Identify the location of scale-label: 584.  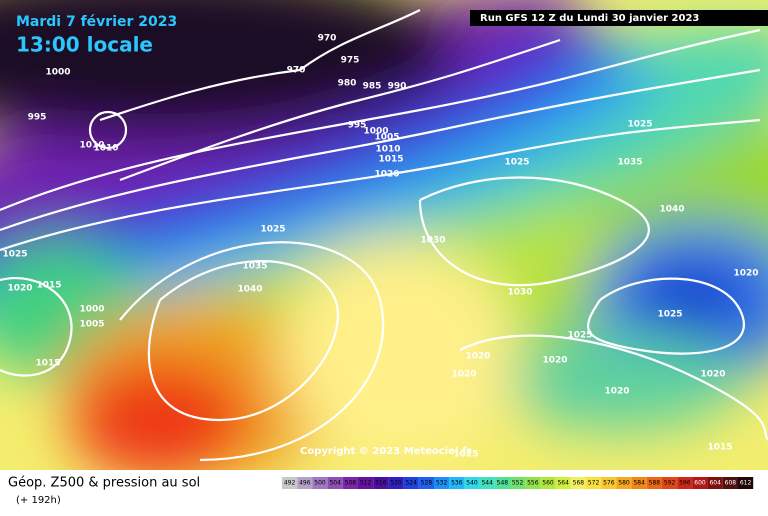
(639, 483).